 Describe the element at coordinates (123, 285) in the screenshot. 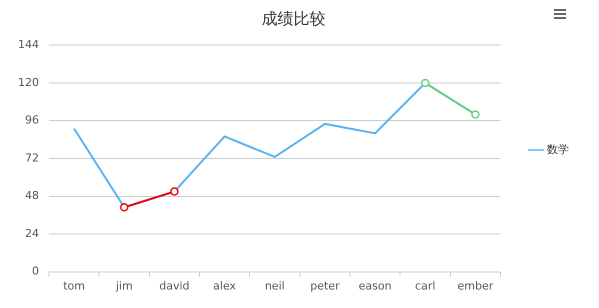

I see `x-tick-label: jim` at that location.